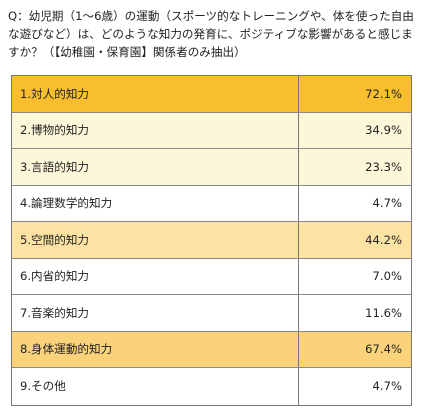 The image size is (425, 410). What do you see at coordinates (383, 93) in the screenshot?
I see `row-value: 72.1%` at bounding box center [383, 93].